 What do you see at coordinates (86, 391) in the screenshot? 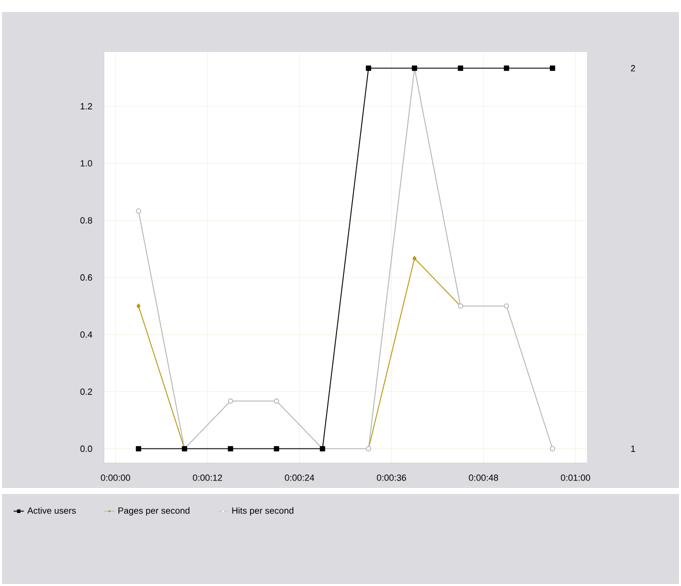
I see `y-tick-label: 0.2` at bounding box center [86, 391].